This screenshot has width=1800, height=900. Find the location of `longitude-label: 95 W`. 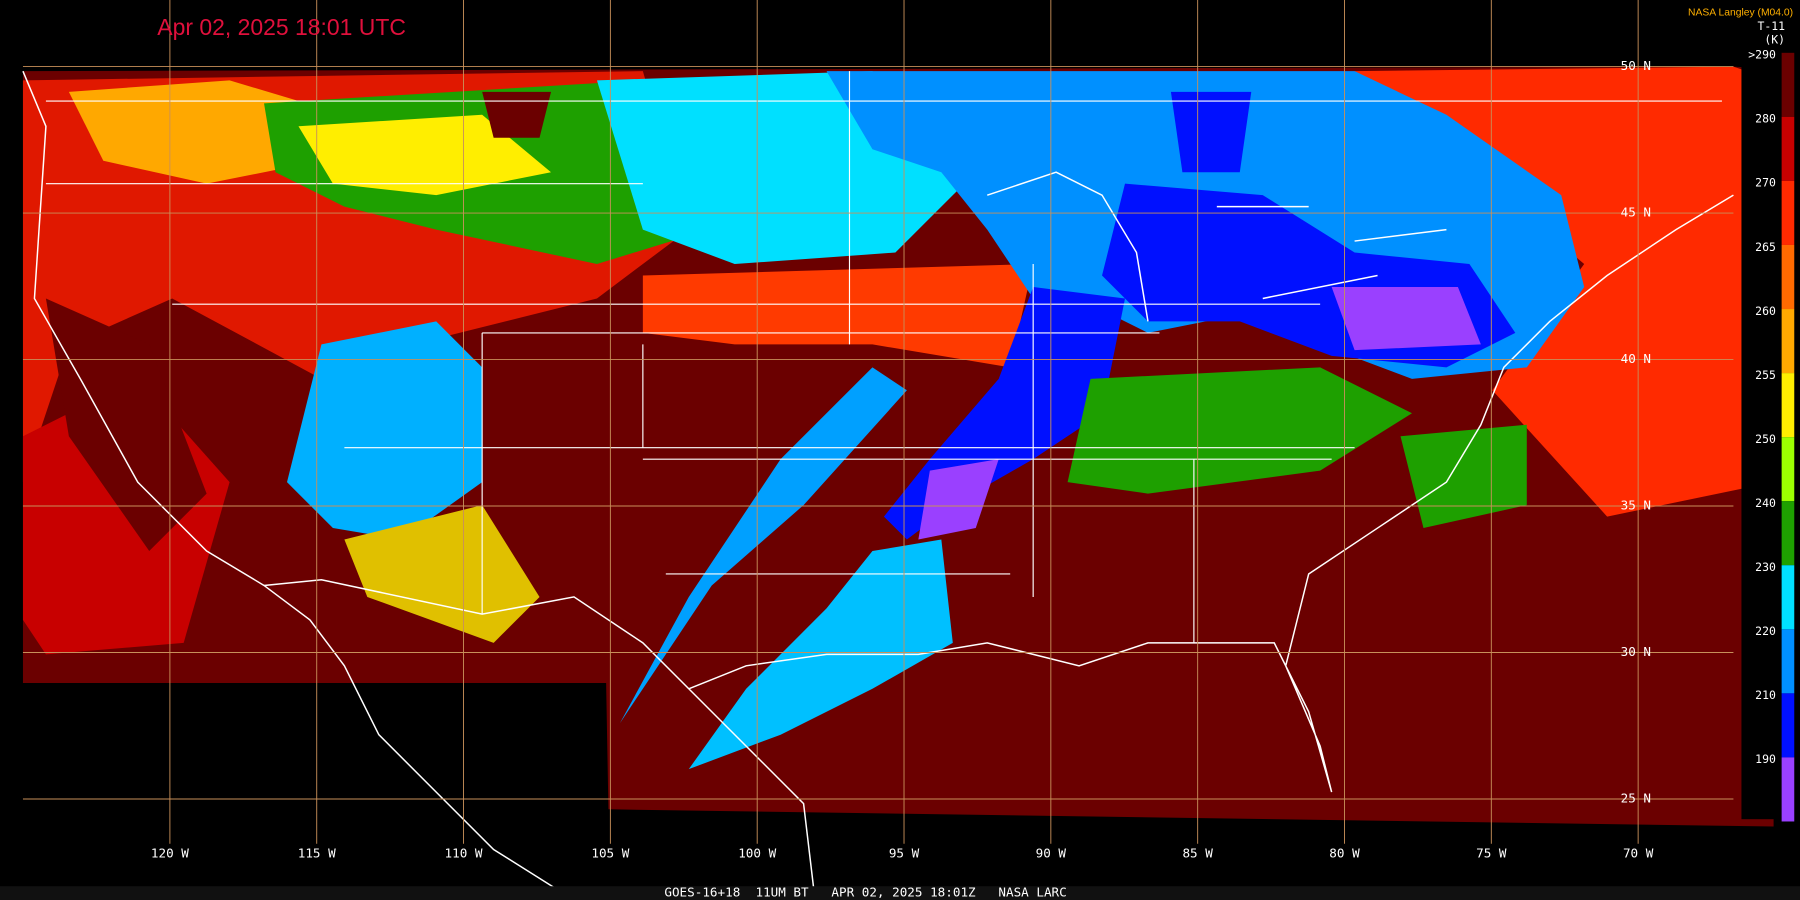

longitude-label: 95 W is located at coordinates (904, 853).